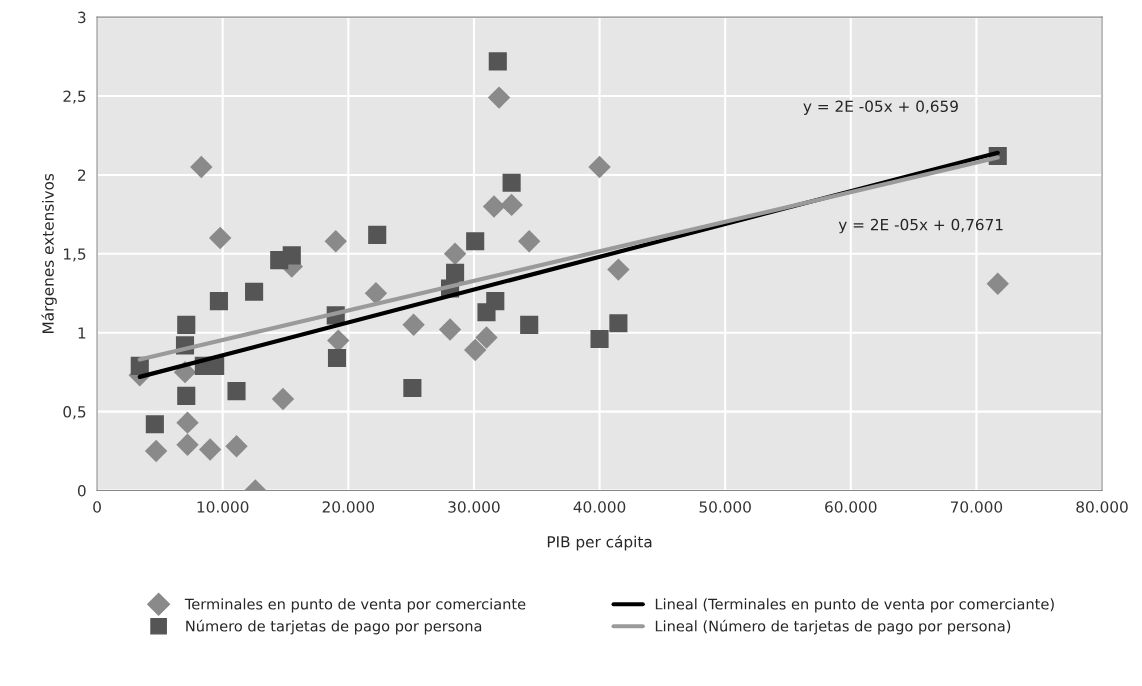  What do you see at coordinates (49, 253) in the screenshot?
I see `y-axis-title: Márgenes extensivos` at bounding box center [49, 253].